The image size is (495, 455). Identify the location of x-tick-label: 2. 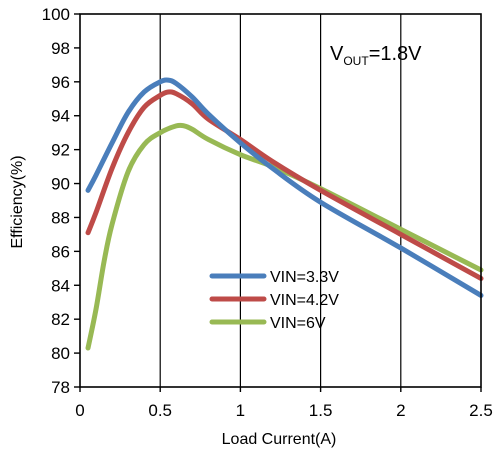
(400, 410).